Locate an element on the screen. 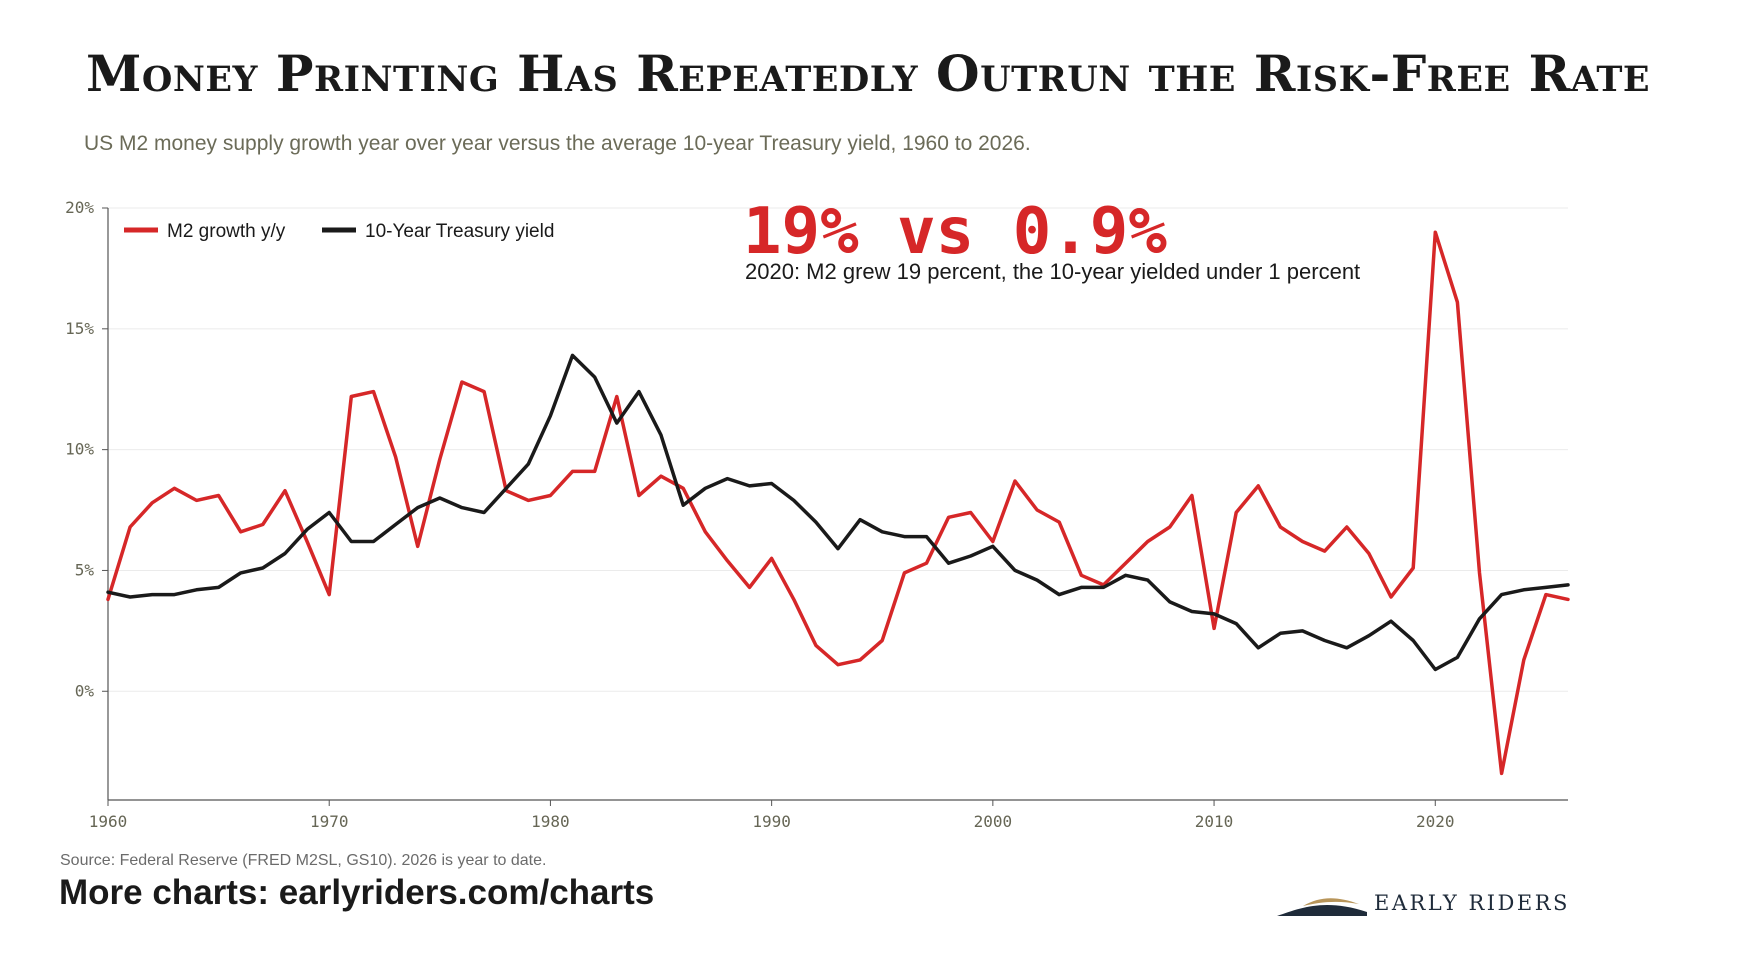 The height and width of the screenshot is (968, 1762). x-tick-label: 1990 is located at coordinates (771, 821).